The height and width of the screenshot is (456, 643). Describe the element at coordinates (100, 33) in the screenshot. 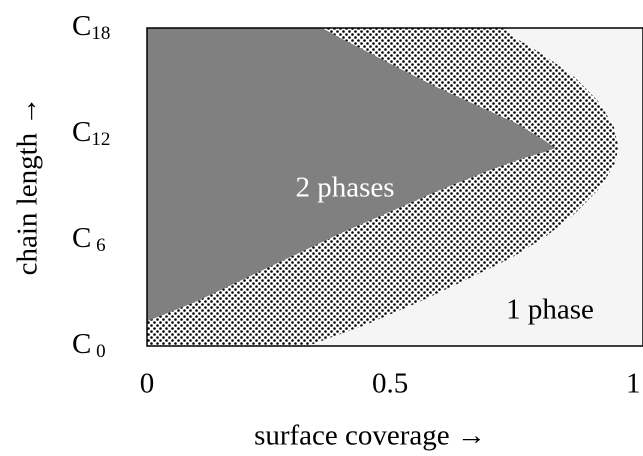

I see `y-tick-subscript: 18` at that location.